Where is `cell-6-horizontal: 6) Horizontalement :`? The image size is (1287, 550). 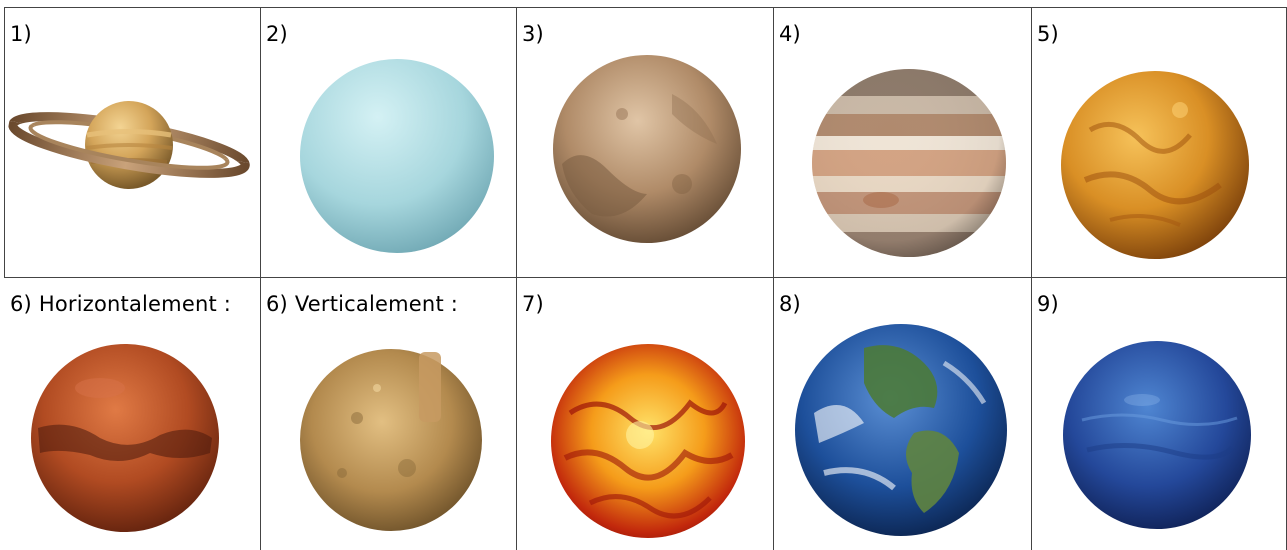
cell-6-horizontal: 6) Horizontalement : is located at coordinates (132, 414).